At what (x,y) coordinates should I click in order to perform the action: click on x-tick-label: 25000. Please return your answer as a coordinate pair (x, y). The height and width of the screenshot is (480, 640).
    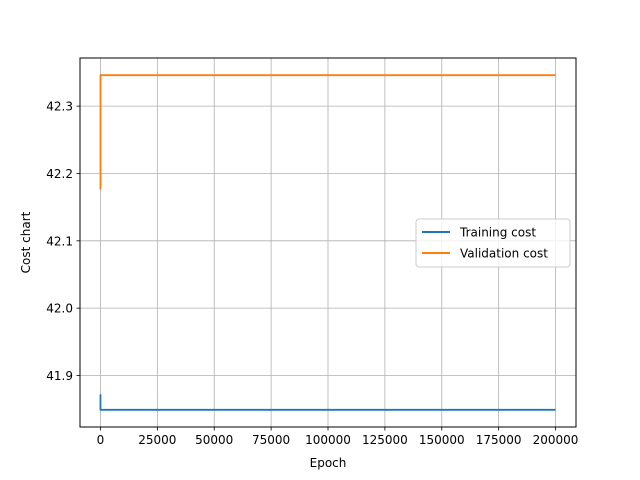
    Looking at the image, I should click on (157, 440).